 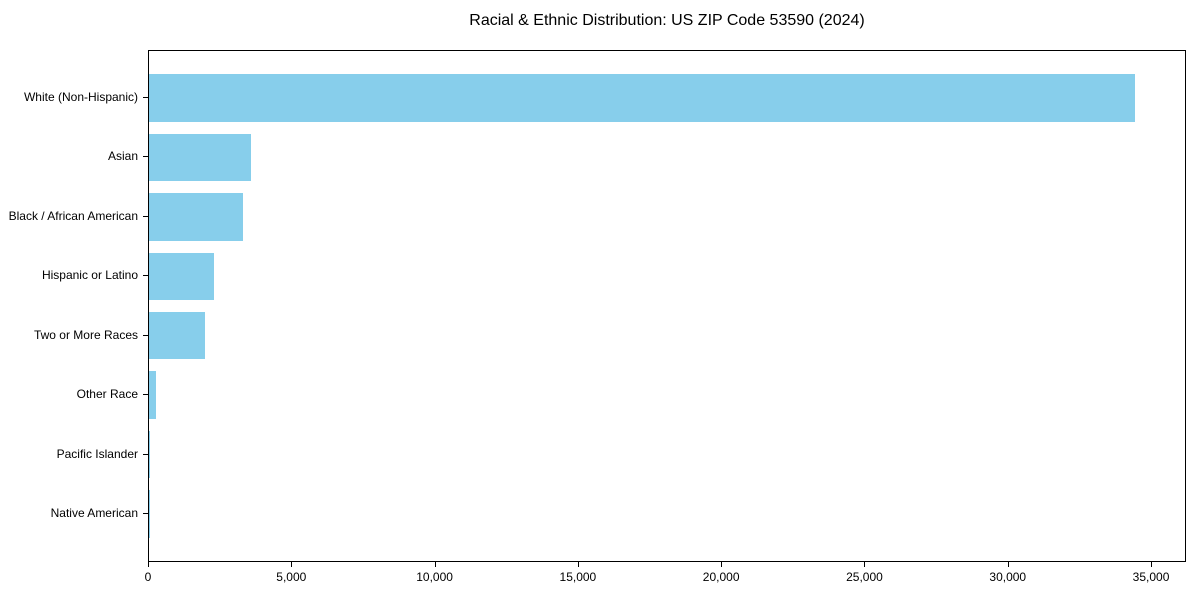 What do you see at coordinates (107, 394) in the screenshot?
I see `y-tick-label-other-race: Other Race` at bounding box center [107, 394].